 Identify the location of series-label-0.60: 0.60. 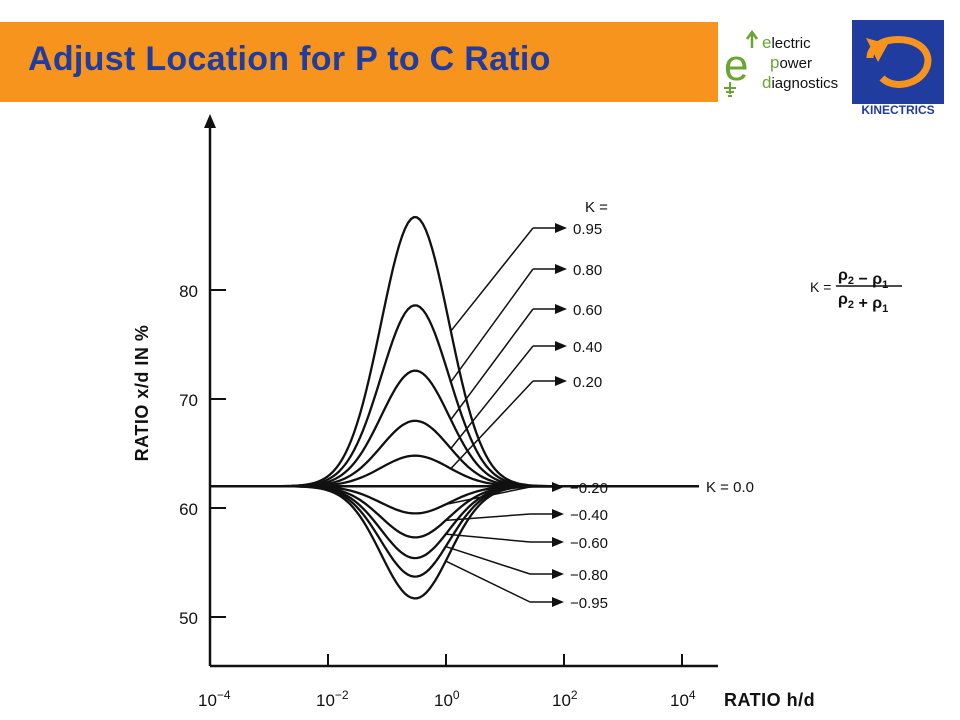
(587, 310).